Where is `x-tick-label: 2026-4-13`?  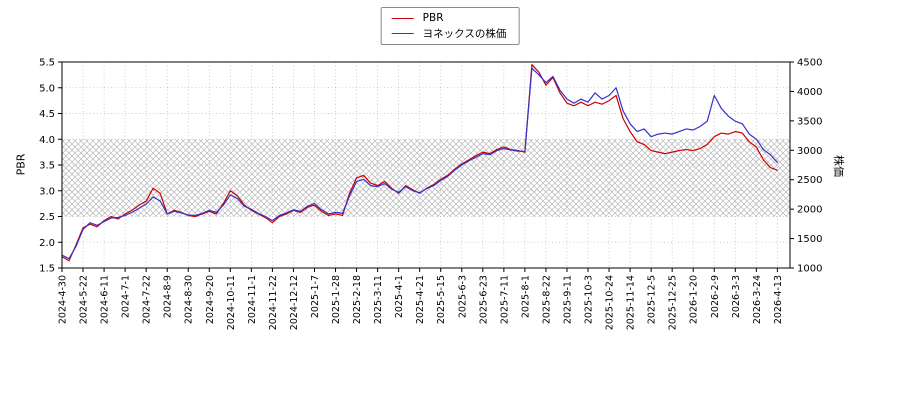
x-tick-label: 2026-4-13 is located at coordinates (778, 299).